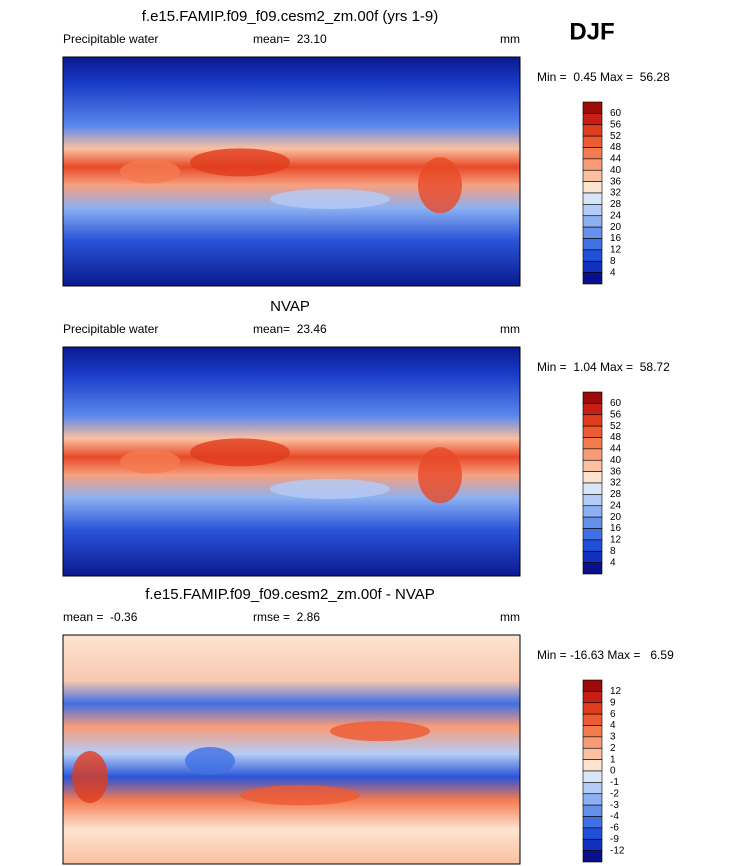 The image size is (733, 866). I want to click on colorbar-label: -3, so click(614, 805).